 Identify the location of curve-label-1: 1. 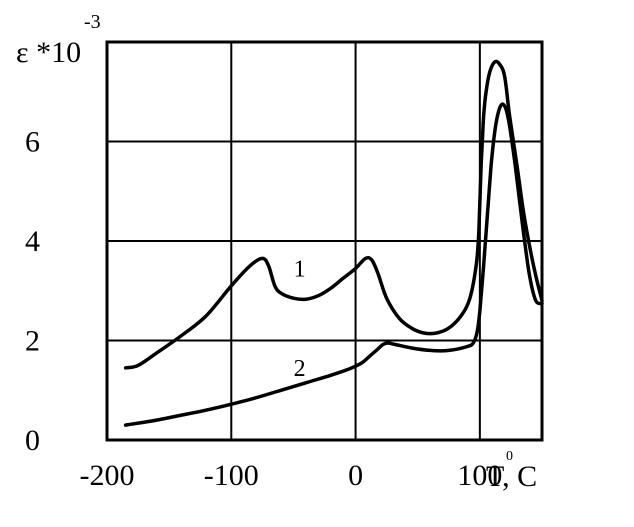
(300, 269).